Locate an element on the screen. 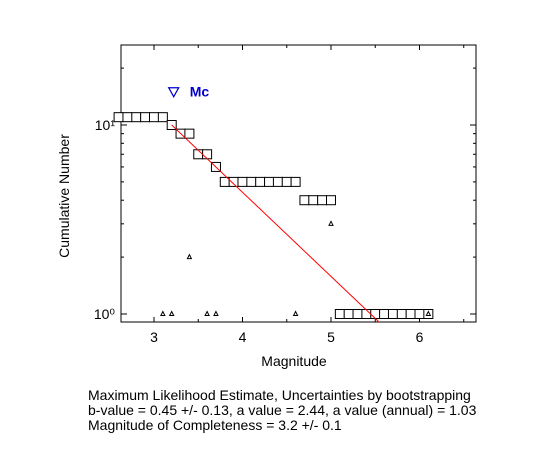 The width and height of the screenshot is (544, 461). mc-label: Mc is located at coordinates (200, 92).